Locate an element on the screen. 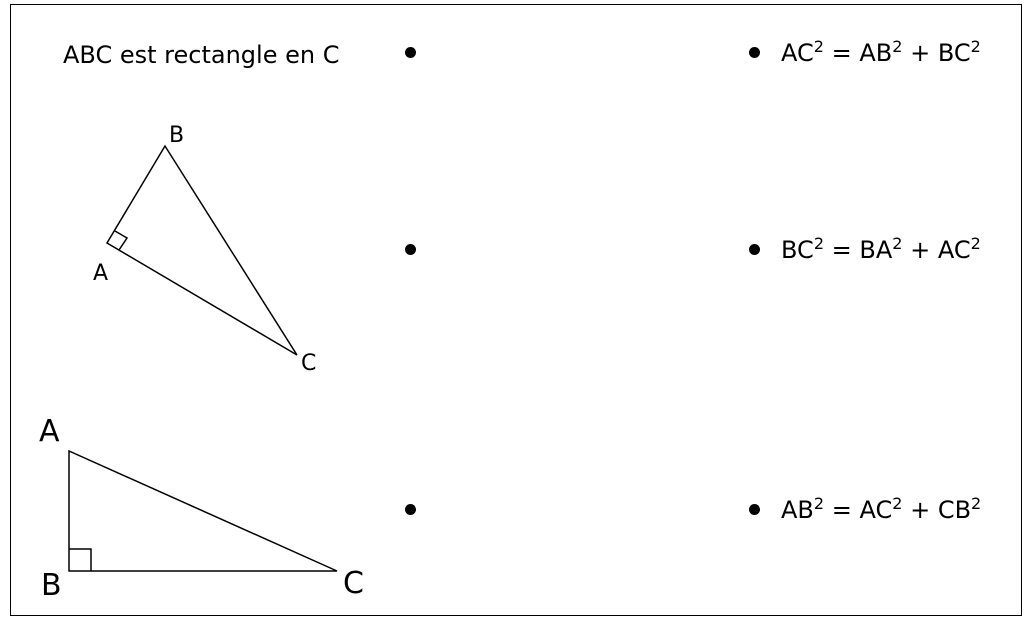 Image resolution: width=1034 pixels, height=620 pixels. triangle-1-shape is located at coordinates (201, 250).